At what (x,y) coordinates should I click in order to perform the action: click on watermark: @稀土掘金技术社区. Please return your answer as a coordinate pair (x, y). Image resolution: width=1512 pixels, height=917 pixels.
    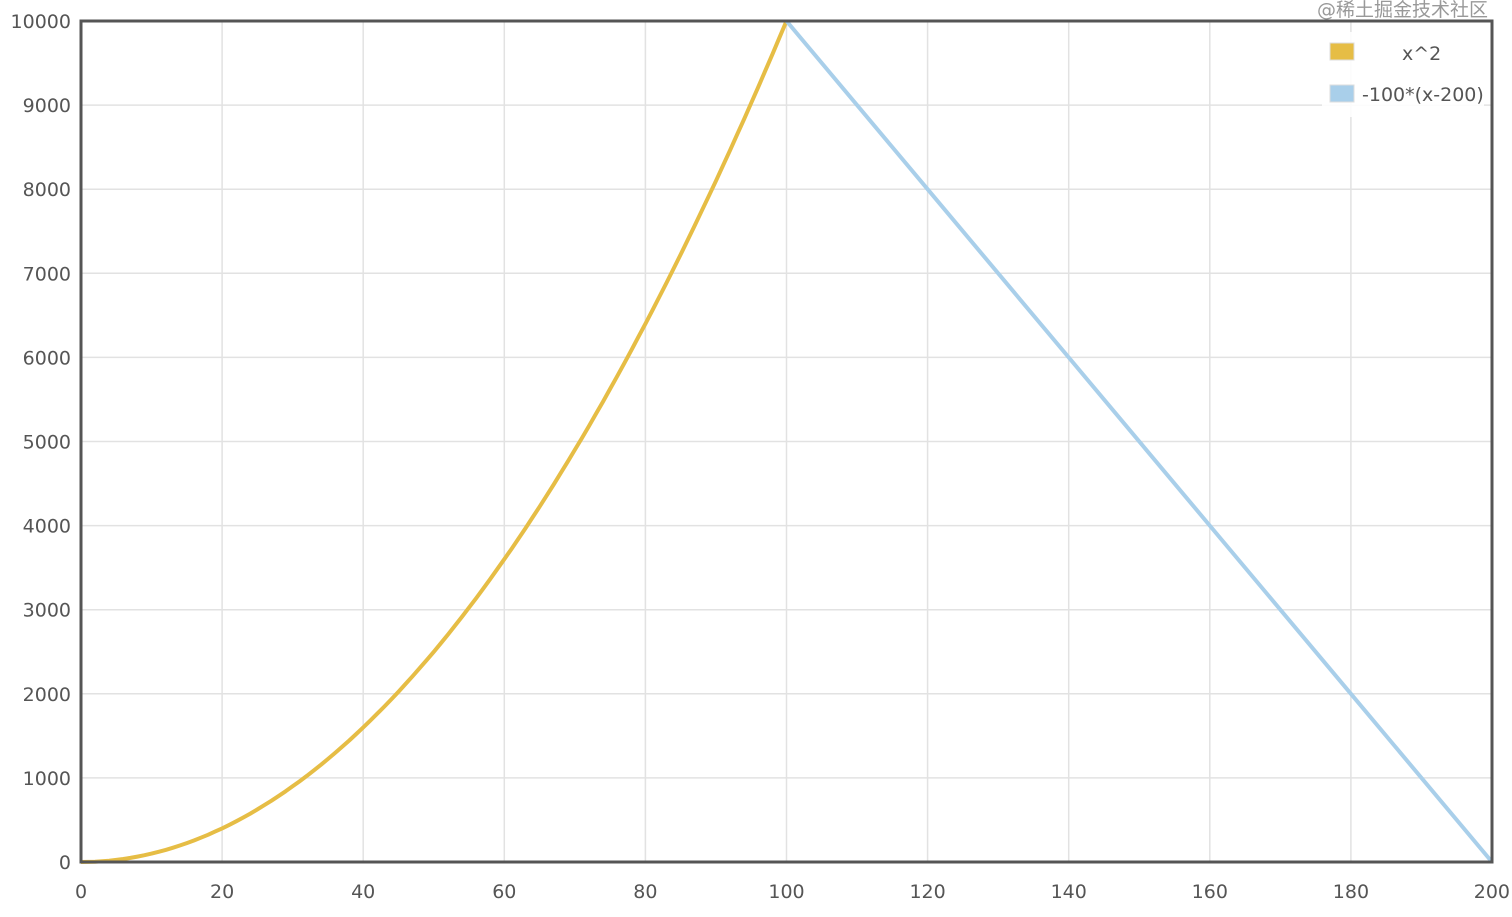
    Looking at the image, I should click on (1402, 10).